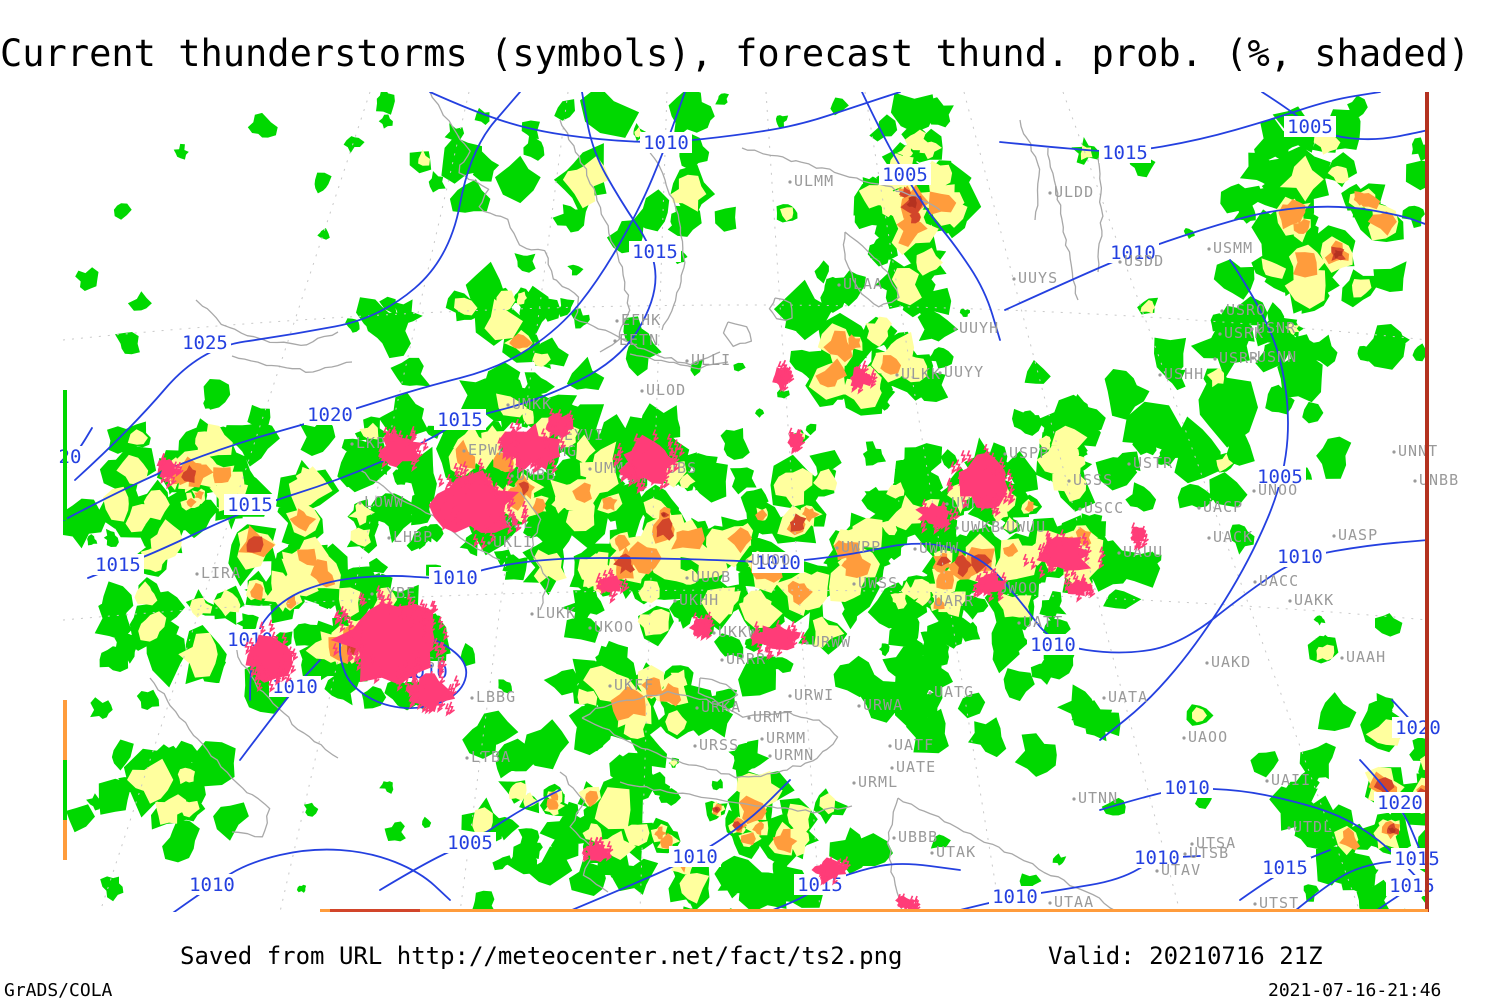 This screenshot has width=1500, height=1000. I want to click on svg-text: UTST, so click(1279, 903).